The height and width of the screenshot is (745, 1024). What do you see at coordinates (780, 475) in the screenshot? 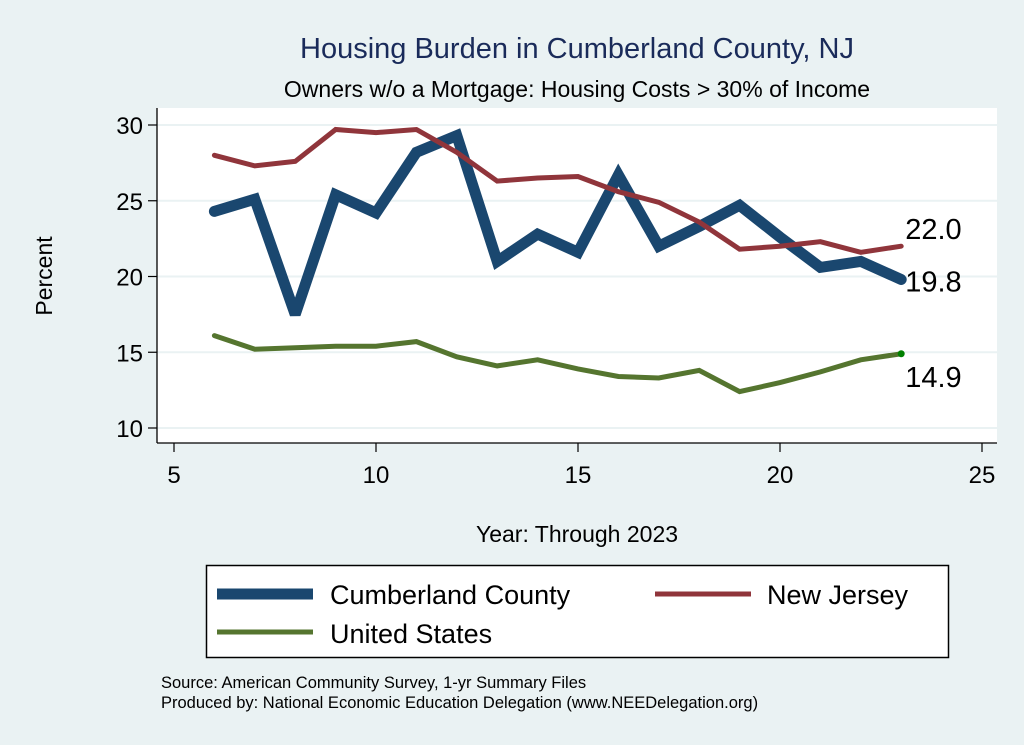
I see `x-tick-label-20: 20` at bounding box center [780, 475].